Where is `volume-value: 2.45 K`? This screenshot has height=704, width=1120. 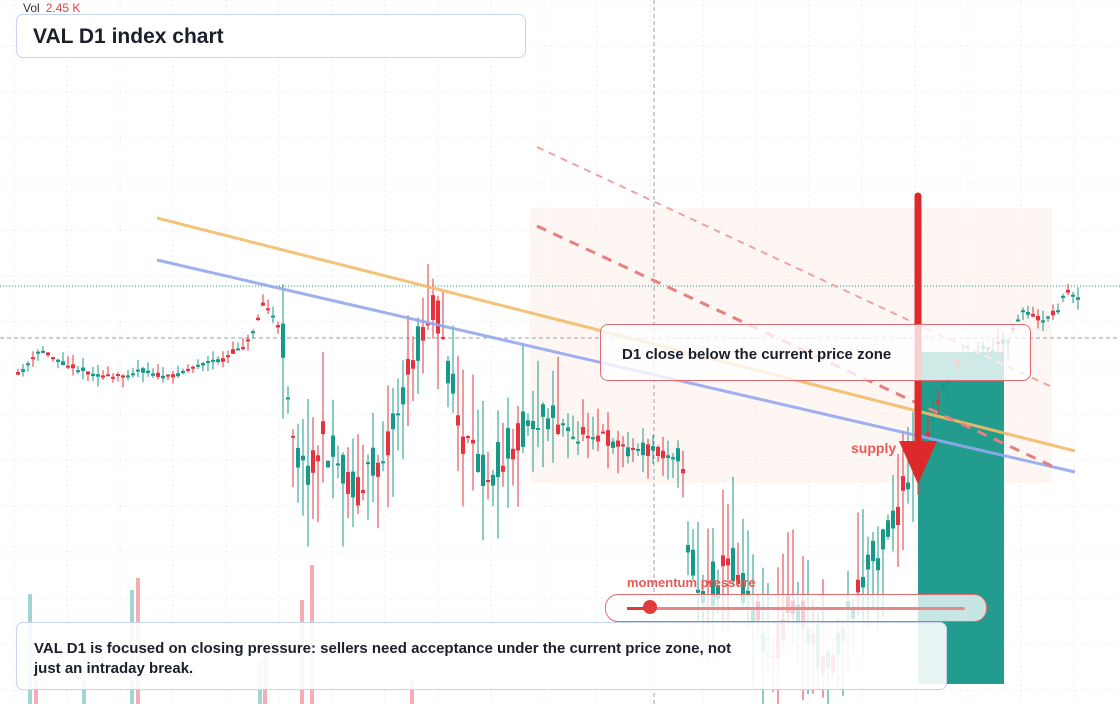
volume-value: 2.45 K is located at coordinates (63, 8).